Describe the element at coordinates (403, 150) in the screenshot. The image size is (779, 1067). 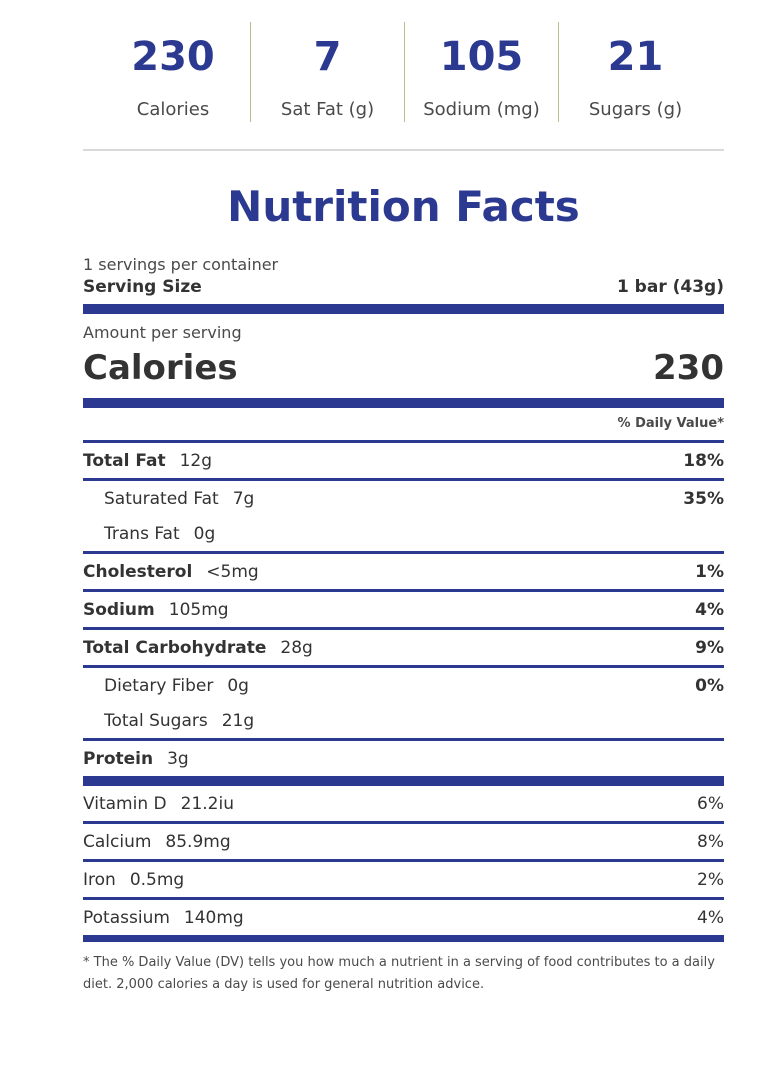
I see `summary-divider` at that location.